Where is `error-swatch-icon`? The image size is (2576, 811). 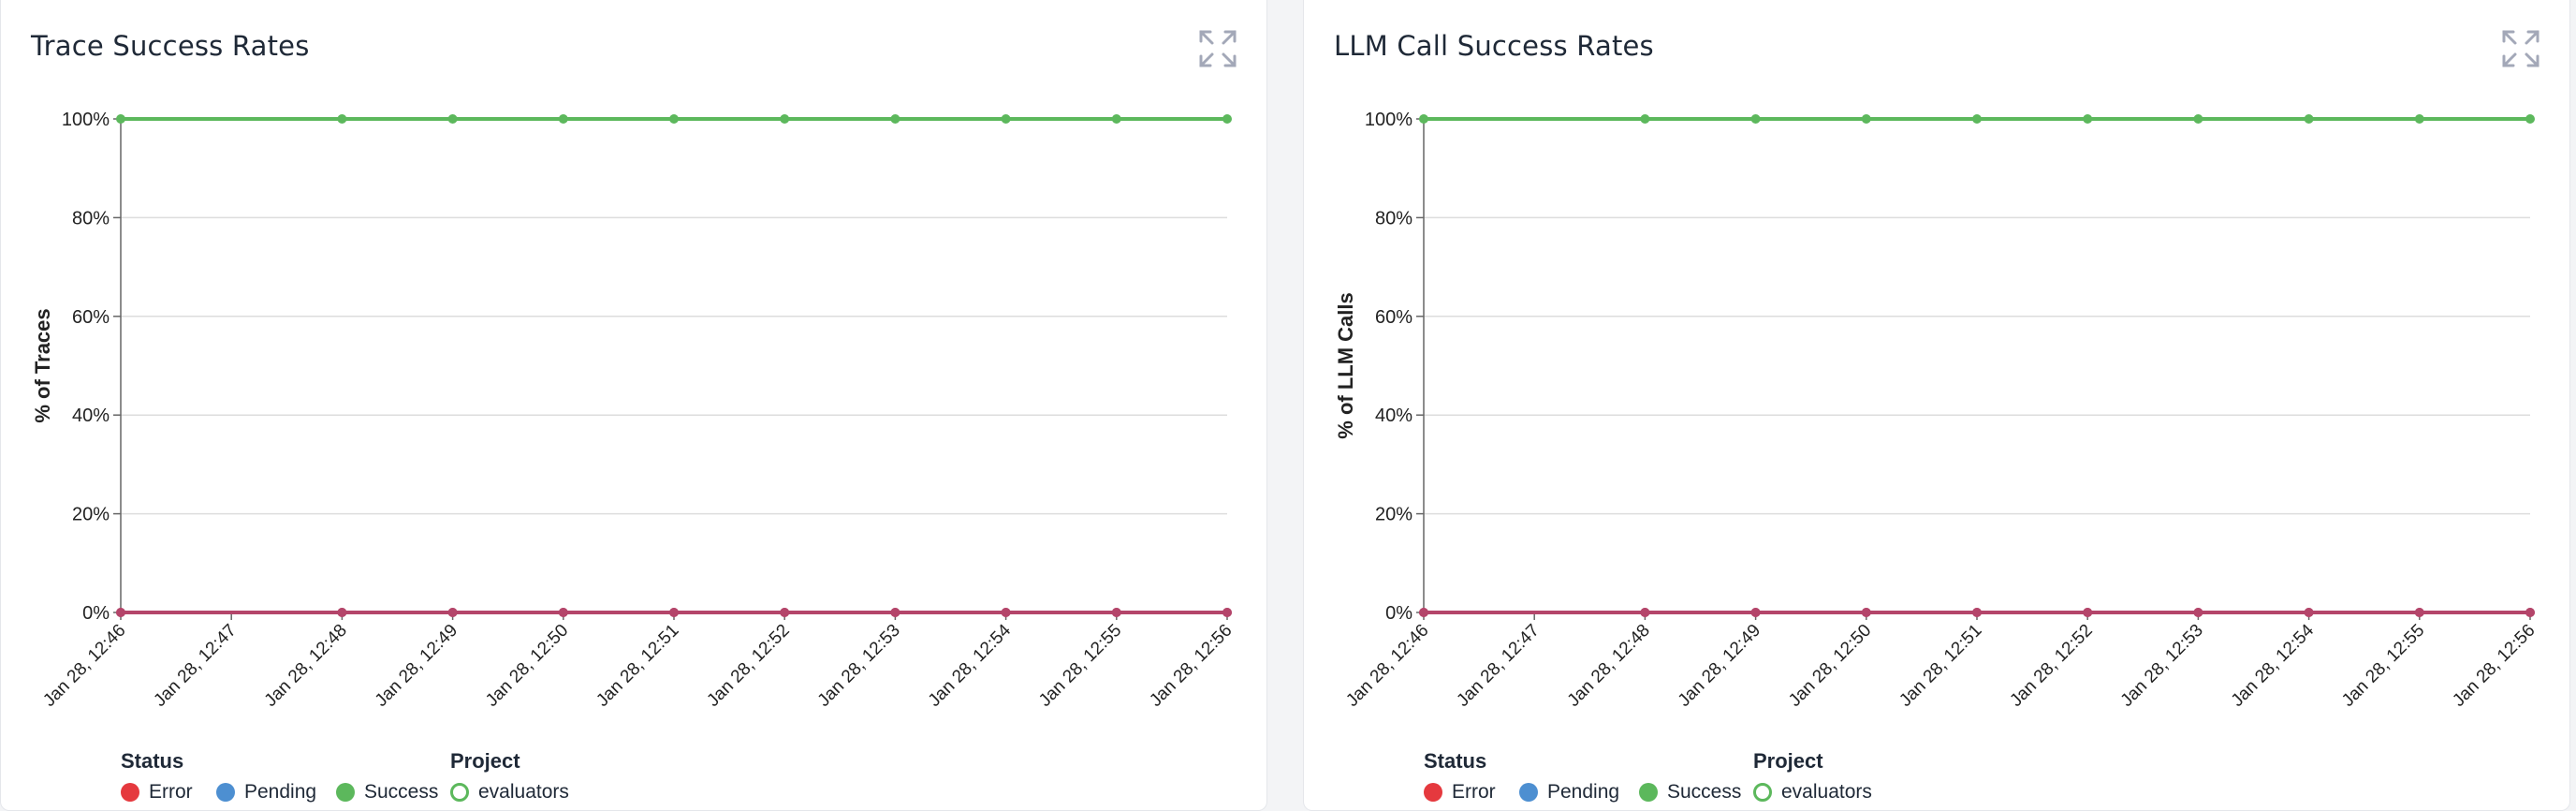
error-swatch-icon is located at coordinates (1433, 792).